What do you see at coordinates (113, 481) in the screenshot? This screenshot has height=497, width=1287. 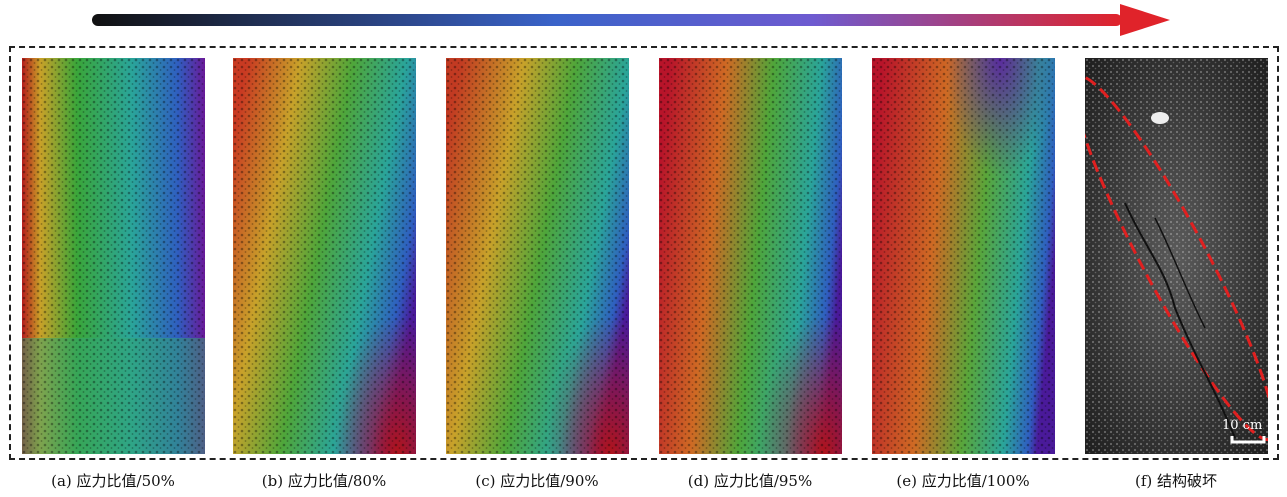 I see `caption-a: (a) 应力比值/50%` at bounding box center [113, 481].